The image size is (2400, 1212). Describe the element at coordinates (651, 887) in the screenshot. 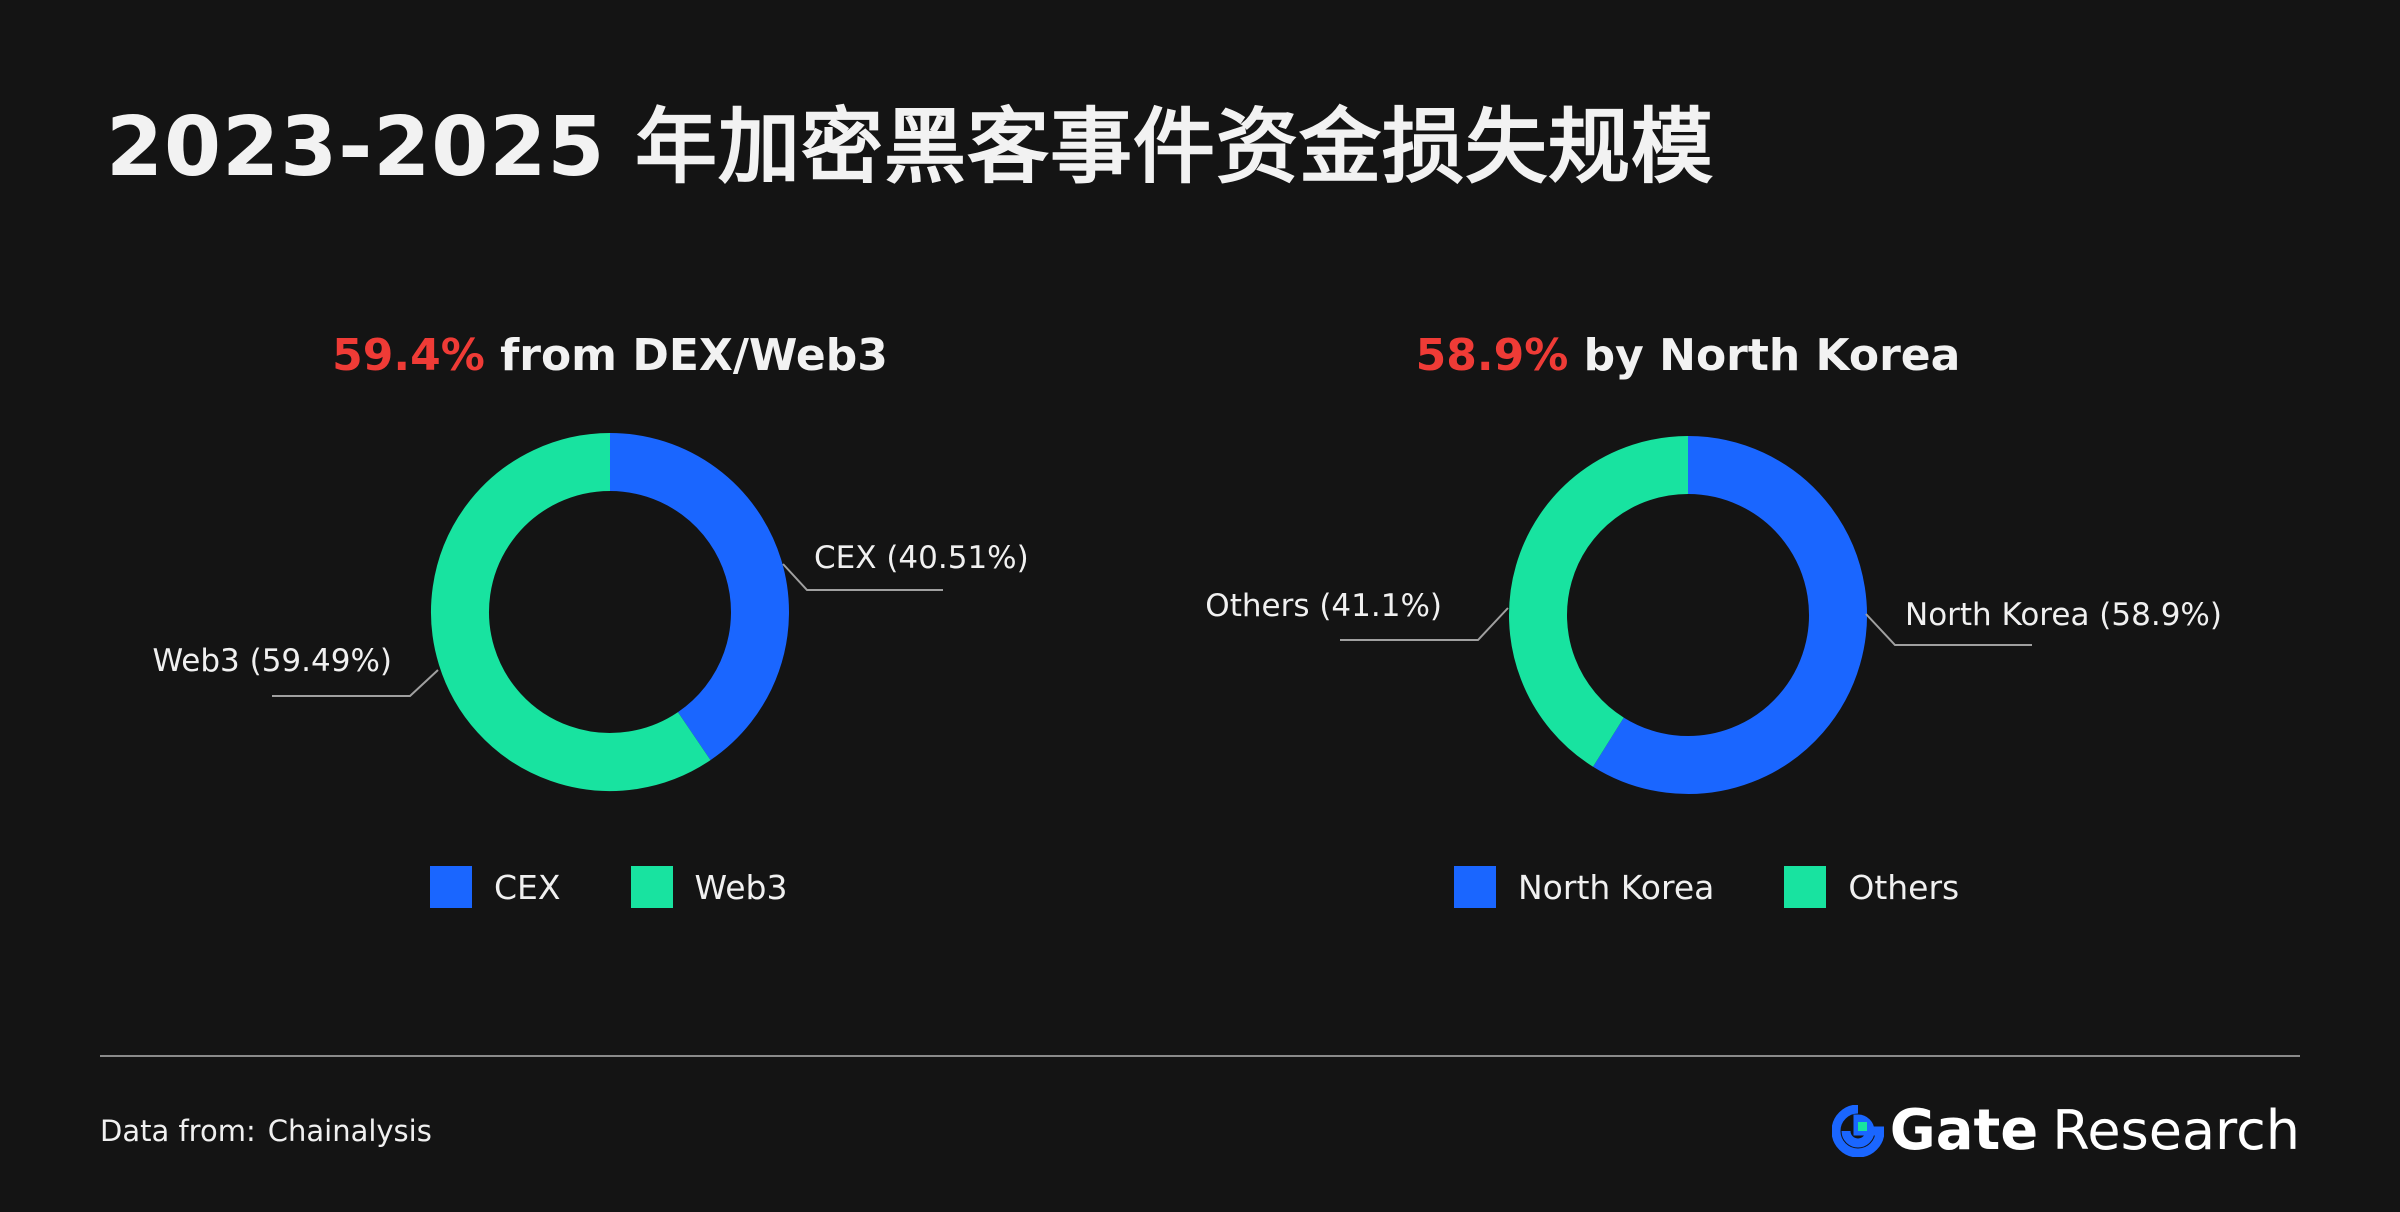

I see `legend-swatch-web3` at that location.